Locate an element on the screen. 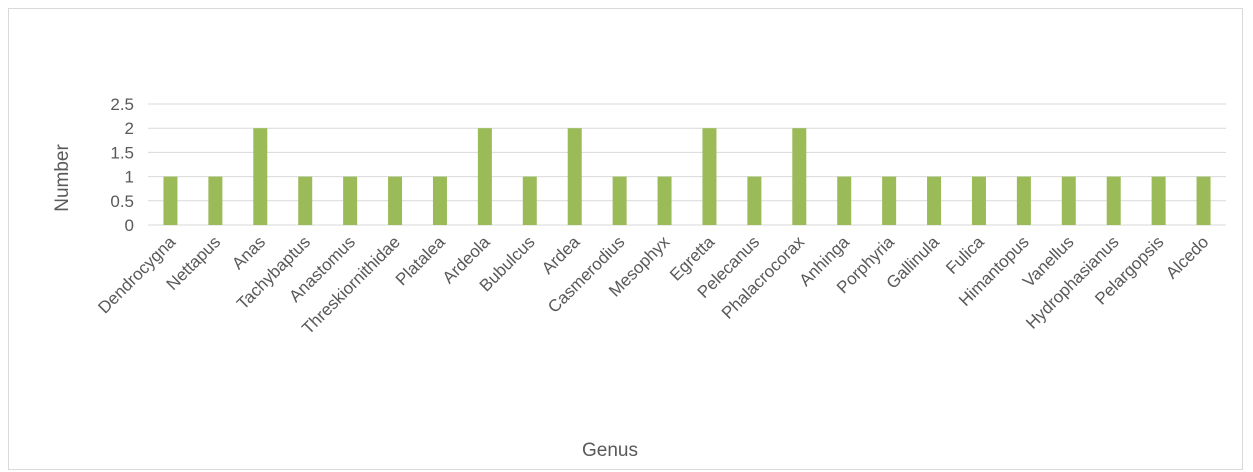  y-axis-title: Number is located at coordinates (62, 178).